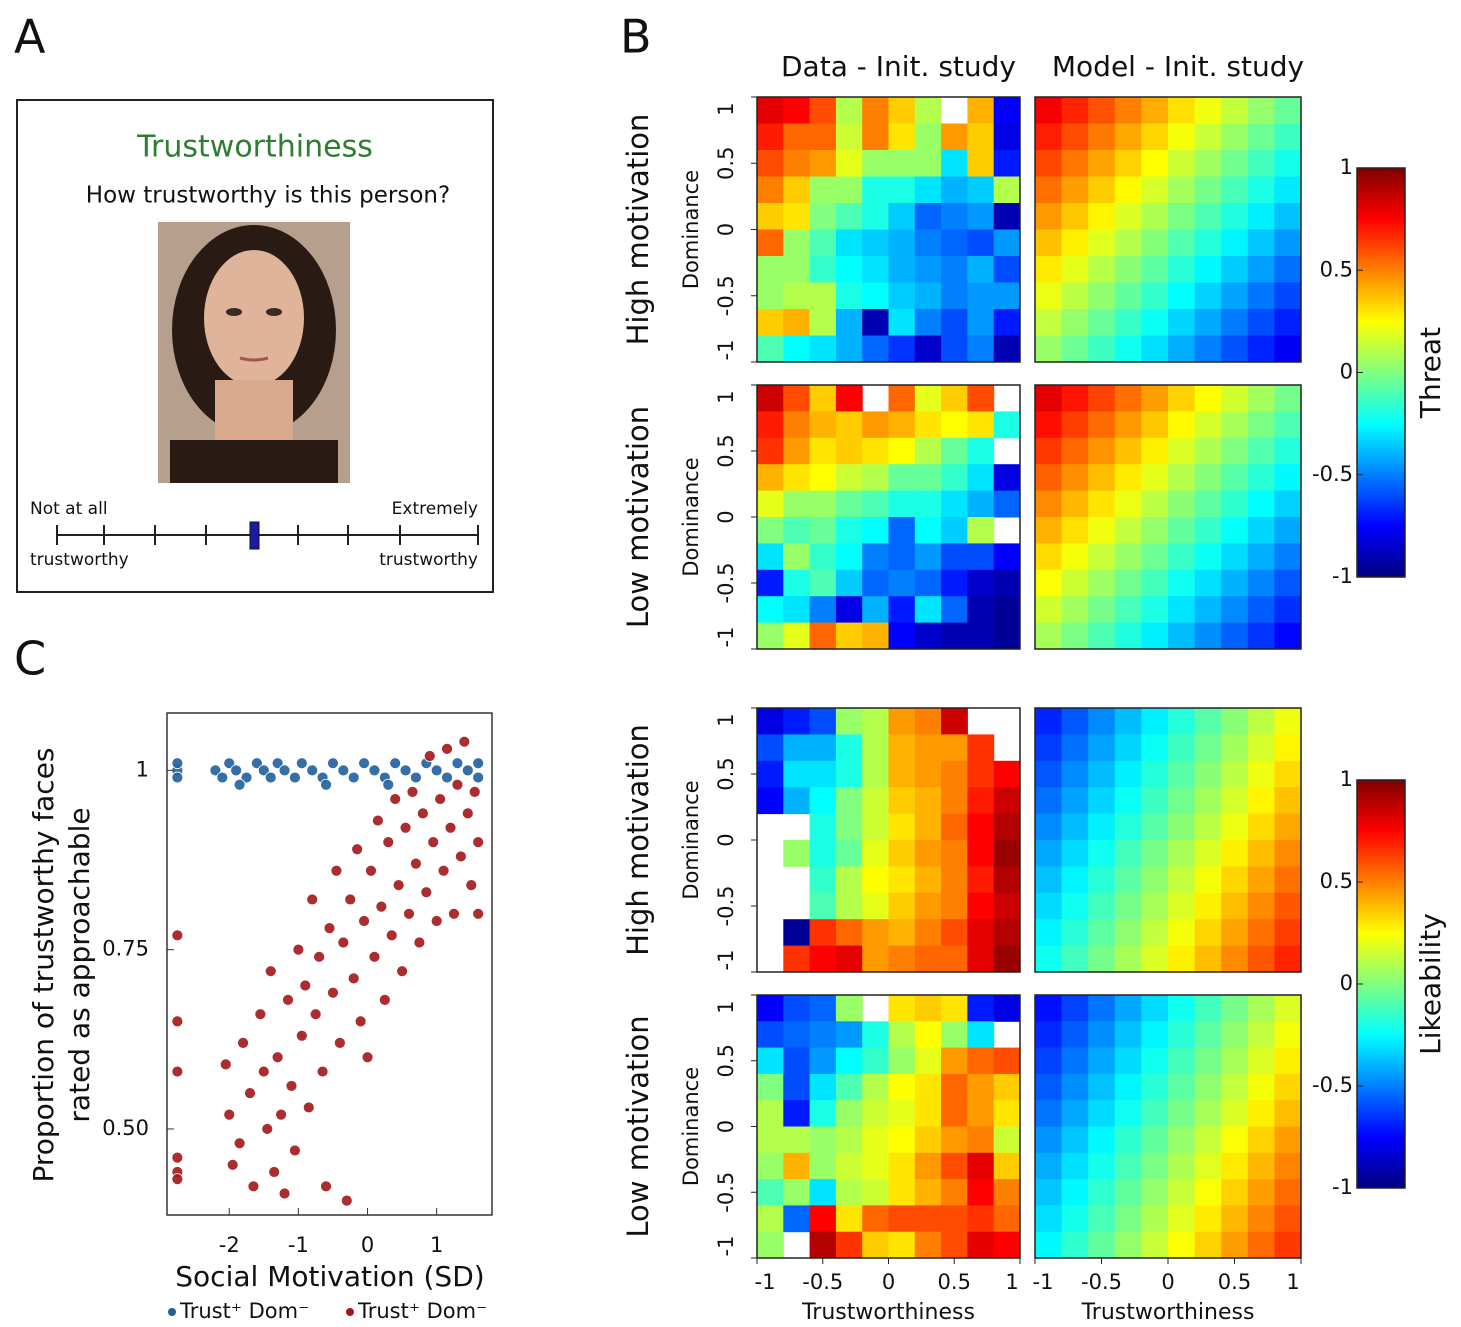  I want to click on x-tick-label: 1, so click(1011, 1282).